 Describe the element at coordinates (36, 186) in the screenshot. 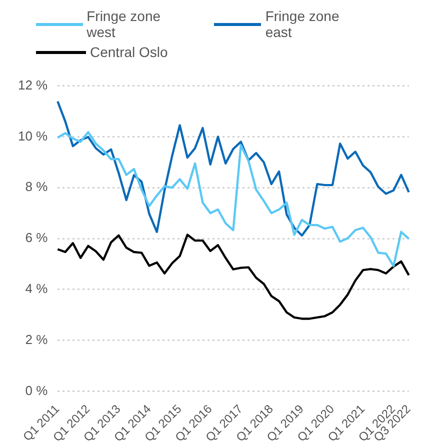

I see `y-tick-label: 8 %` at that location.